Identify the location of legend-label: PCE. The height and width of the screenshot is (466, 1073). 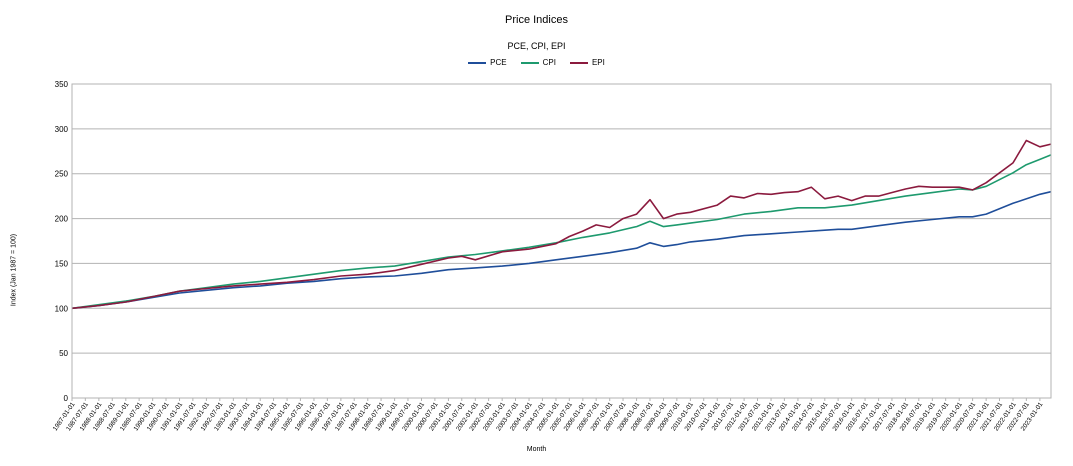
(498, 62).